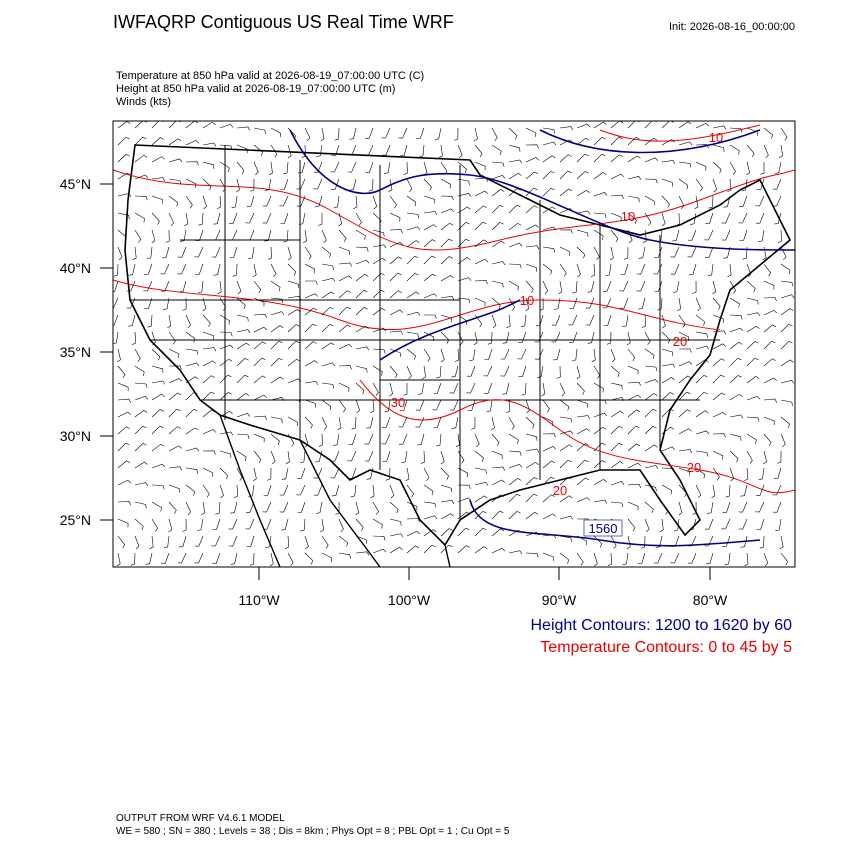  Describe the element at coordinates (716, 137) in the screenshot. I see `temperature-label: 10` at that location.